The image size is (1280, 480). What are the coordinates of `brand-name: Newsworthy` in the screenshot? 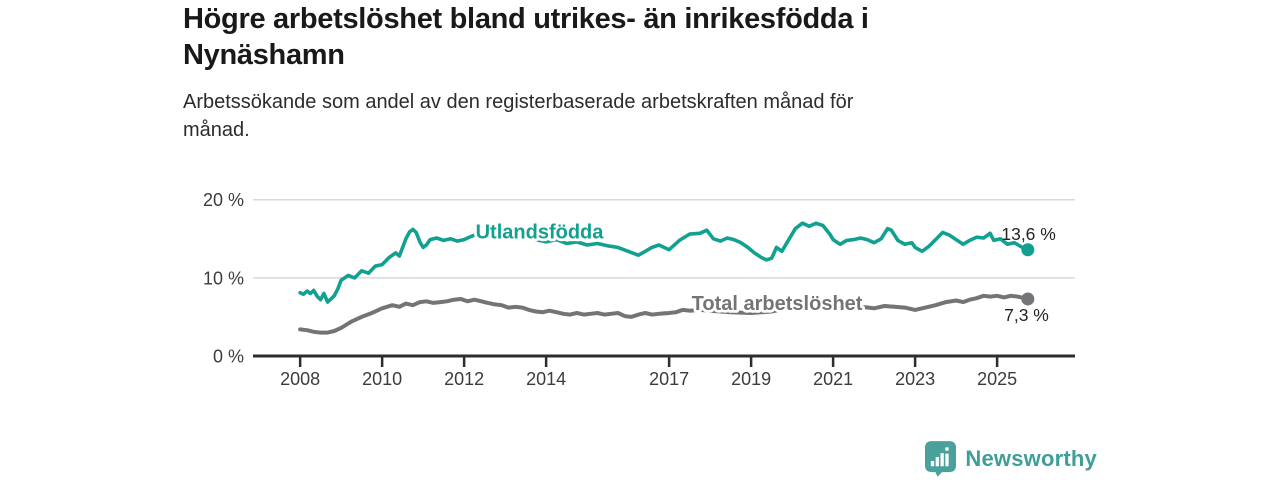 It's located at (1031, 458).